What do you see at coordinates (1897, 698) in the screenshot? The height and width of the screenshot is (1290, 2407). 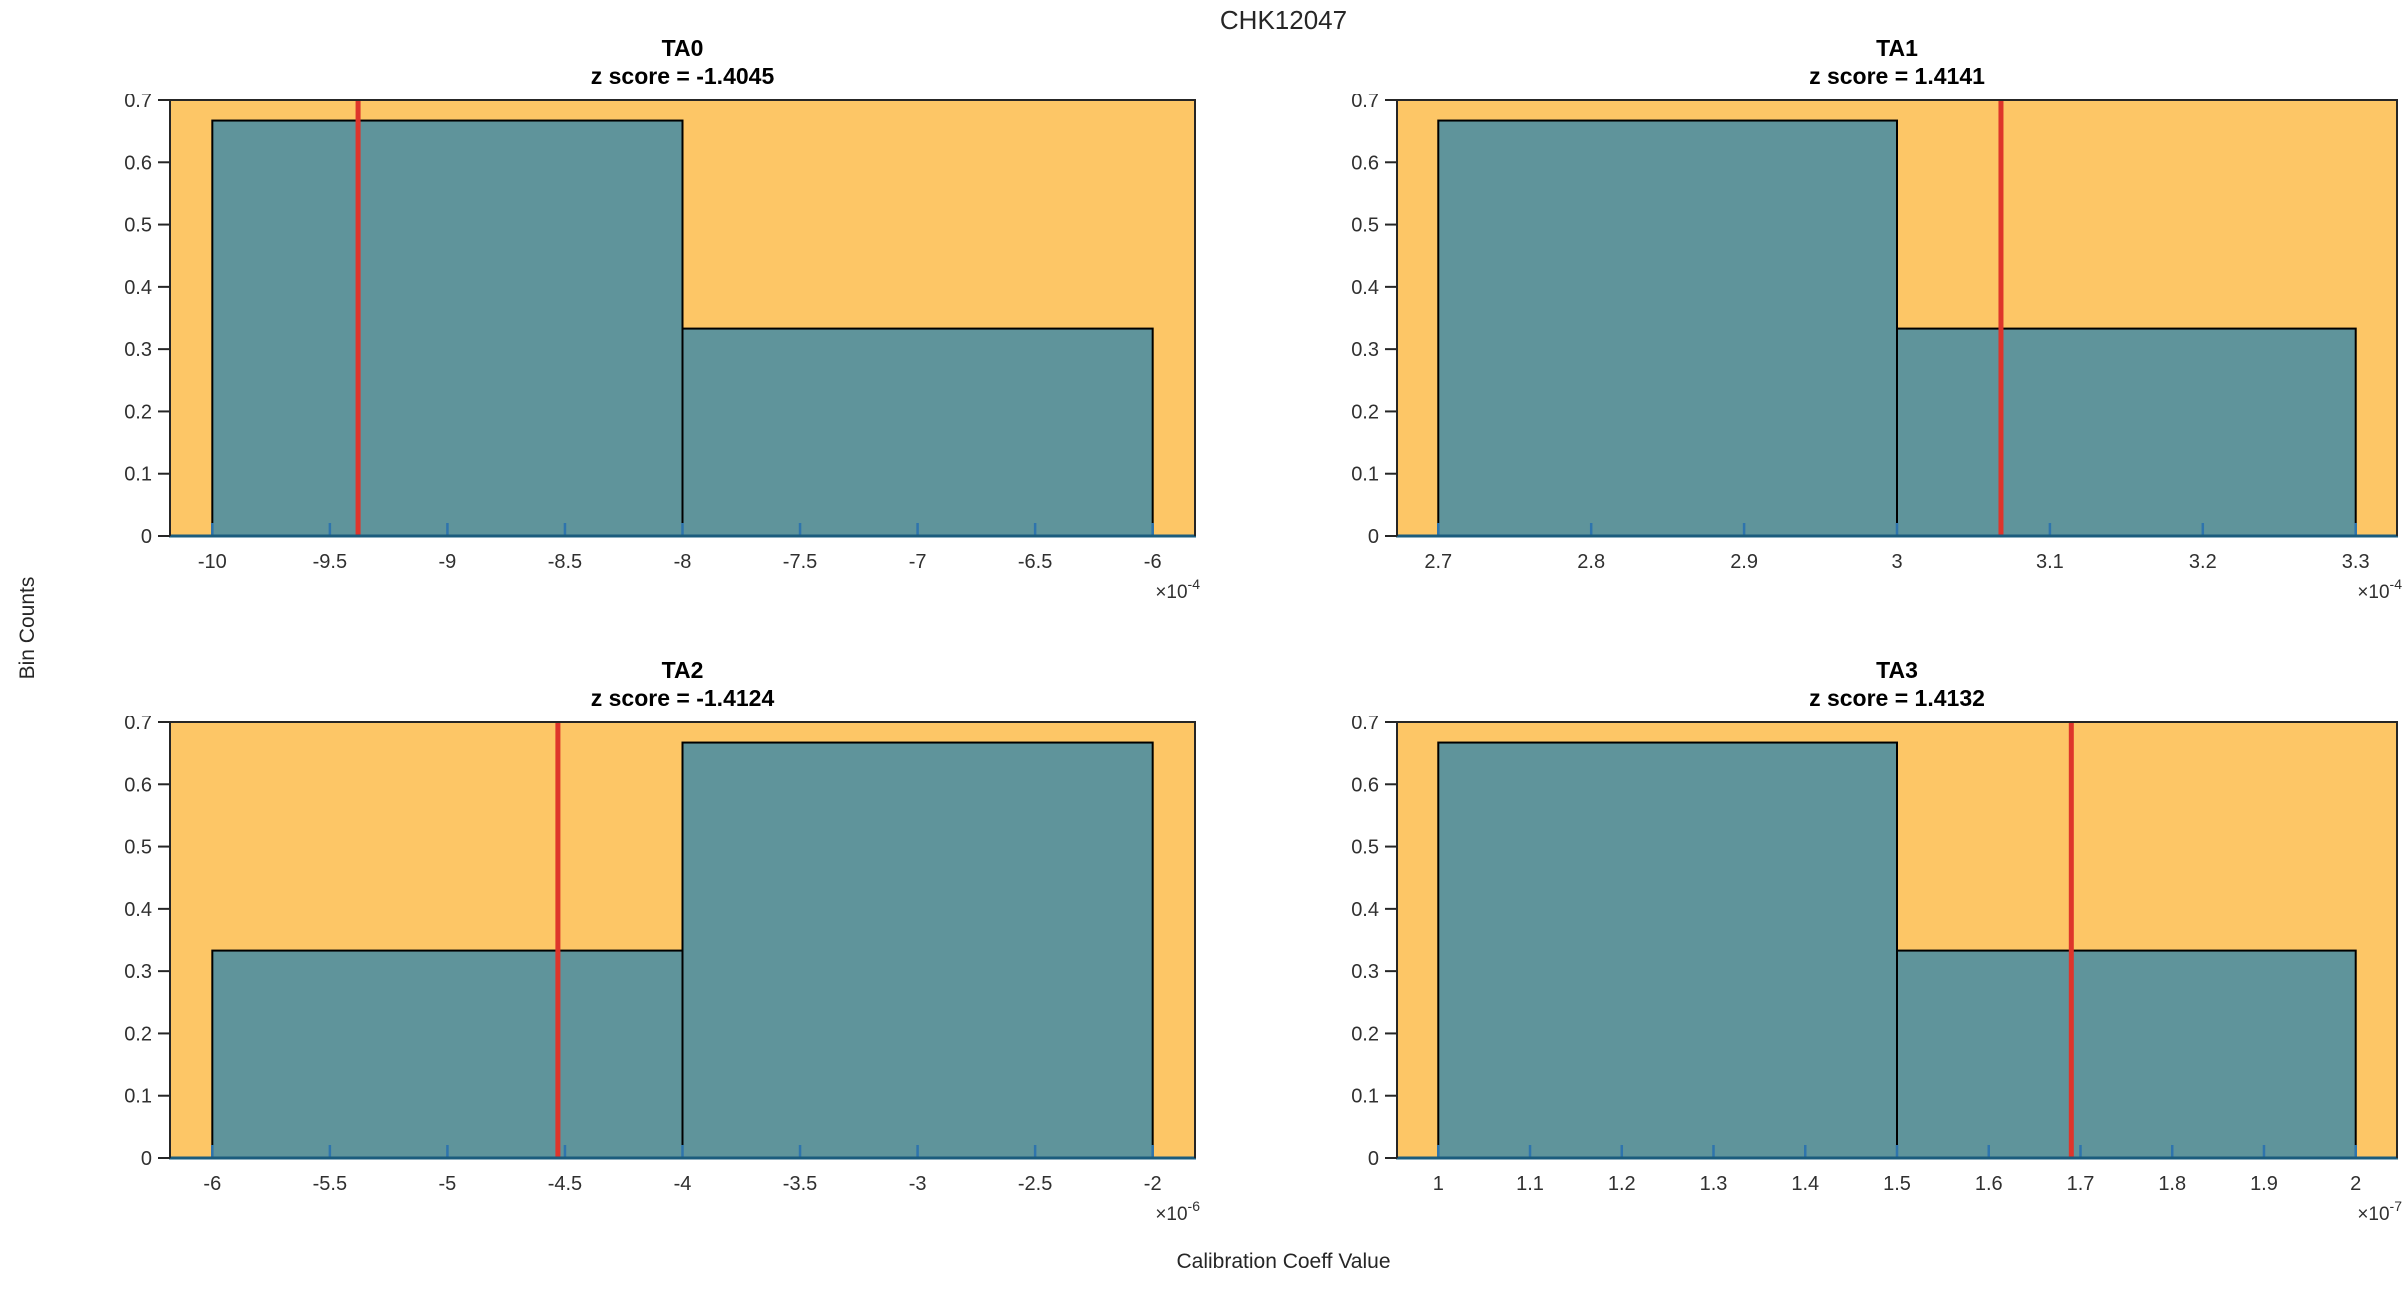 I see `subplot-zscore: z score = 1.4132` at bounding box center [1897, 698].